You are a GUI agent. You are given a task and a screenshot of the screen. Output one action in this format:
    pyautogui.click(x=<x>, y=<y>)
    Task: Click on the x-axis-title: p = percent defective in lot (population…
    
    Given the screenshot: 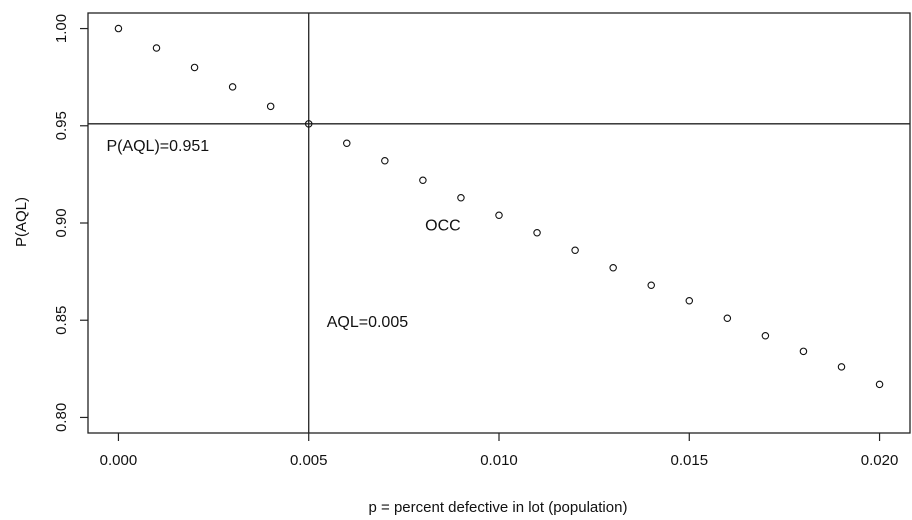 What is the action you would take?
    pyautogui.click(x=498, y=507)
    